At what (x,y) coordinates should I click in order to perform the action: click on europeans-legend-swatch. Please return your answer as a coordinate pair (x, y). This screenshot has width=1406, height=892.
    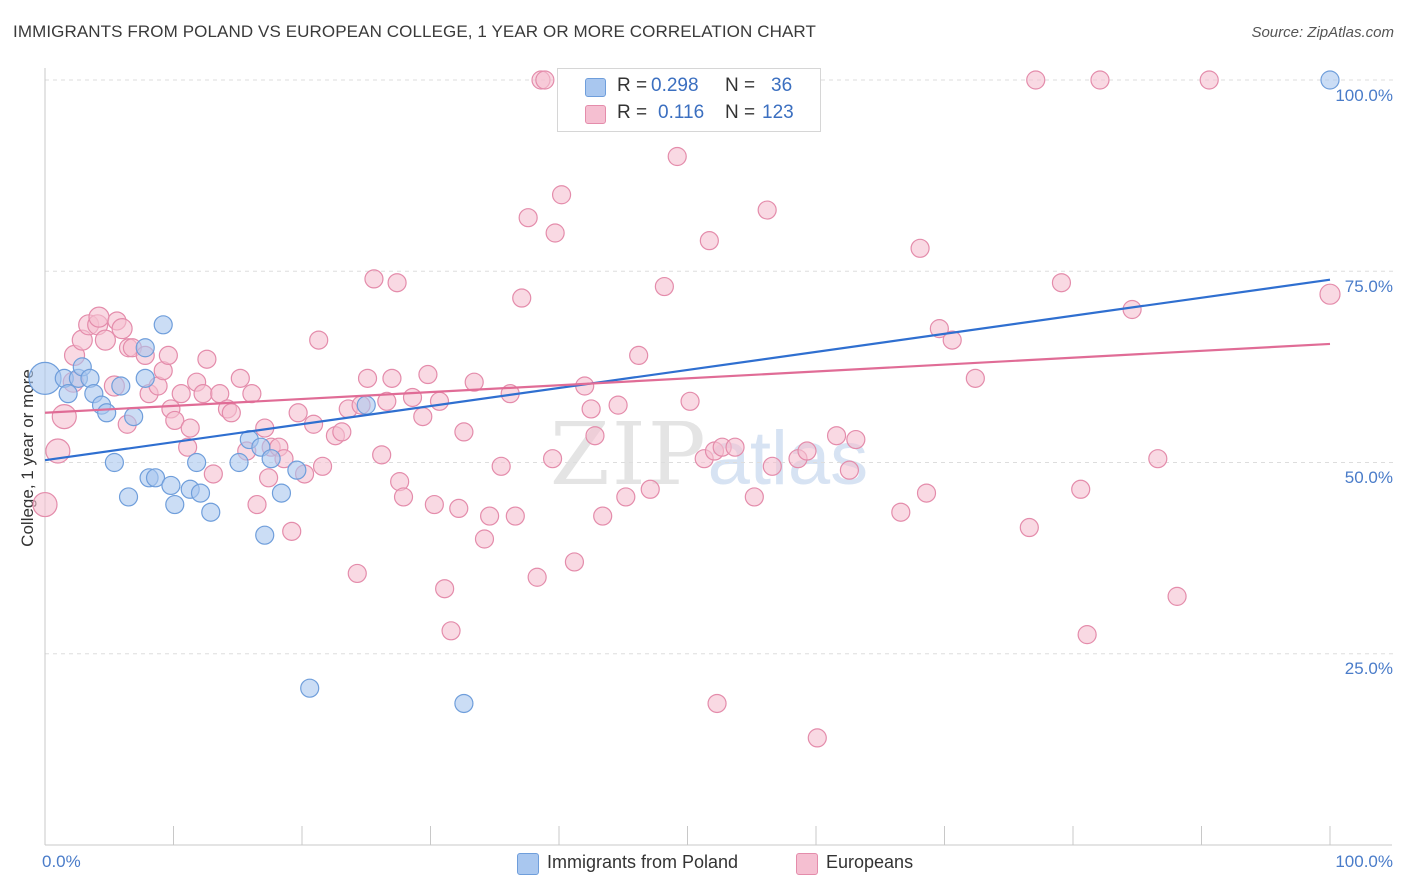
    Looking at the image, I should click on (807, 864).